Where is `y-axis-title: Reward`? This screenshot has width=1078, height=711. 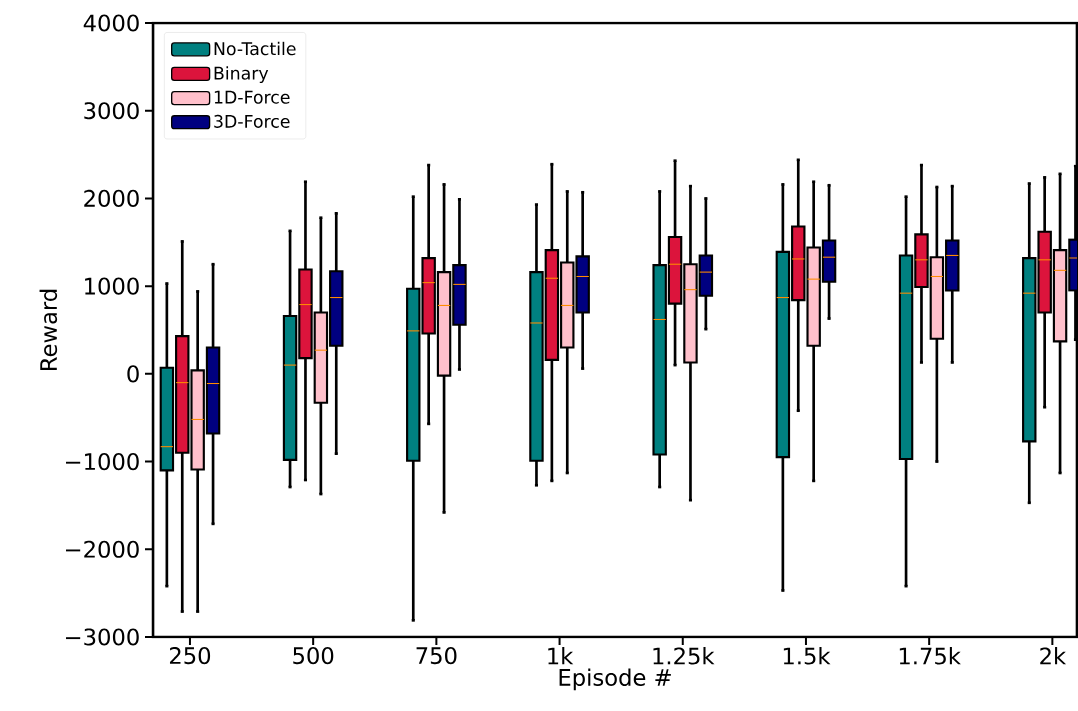
y-axis-title: Reward is located at coordinates (48, 329).